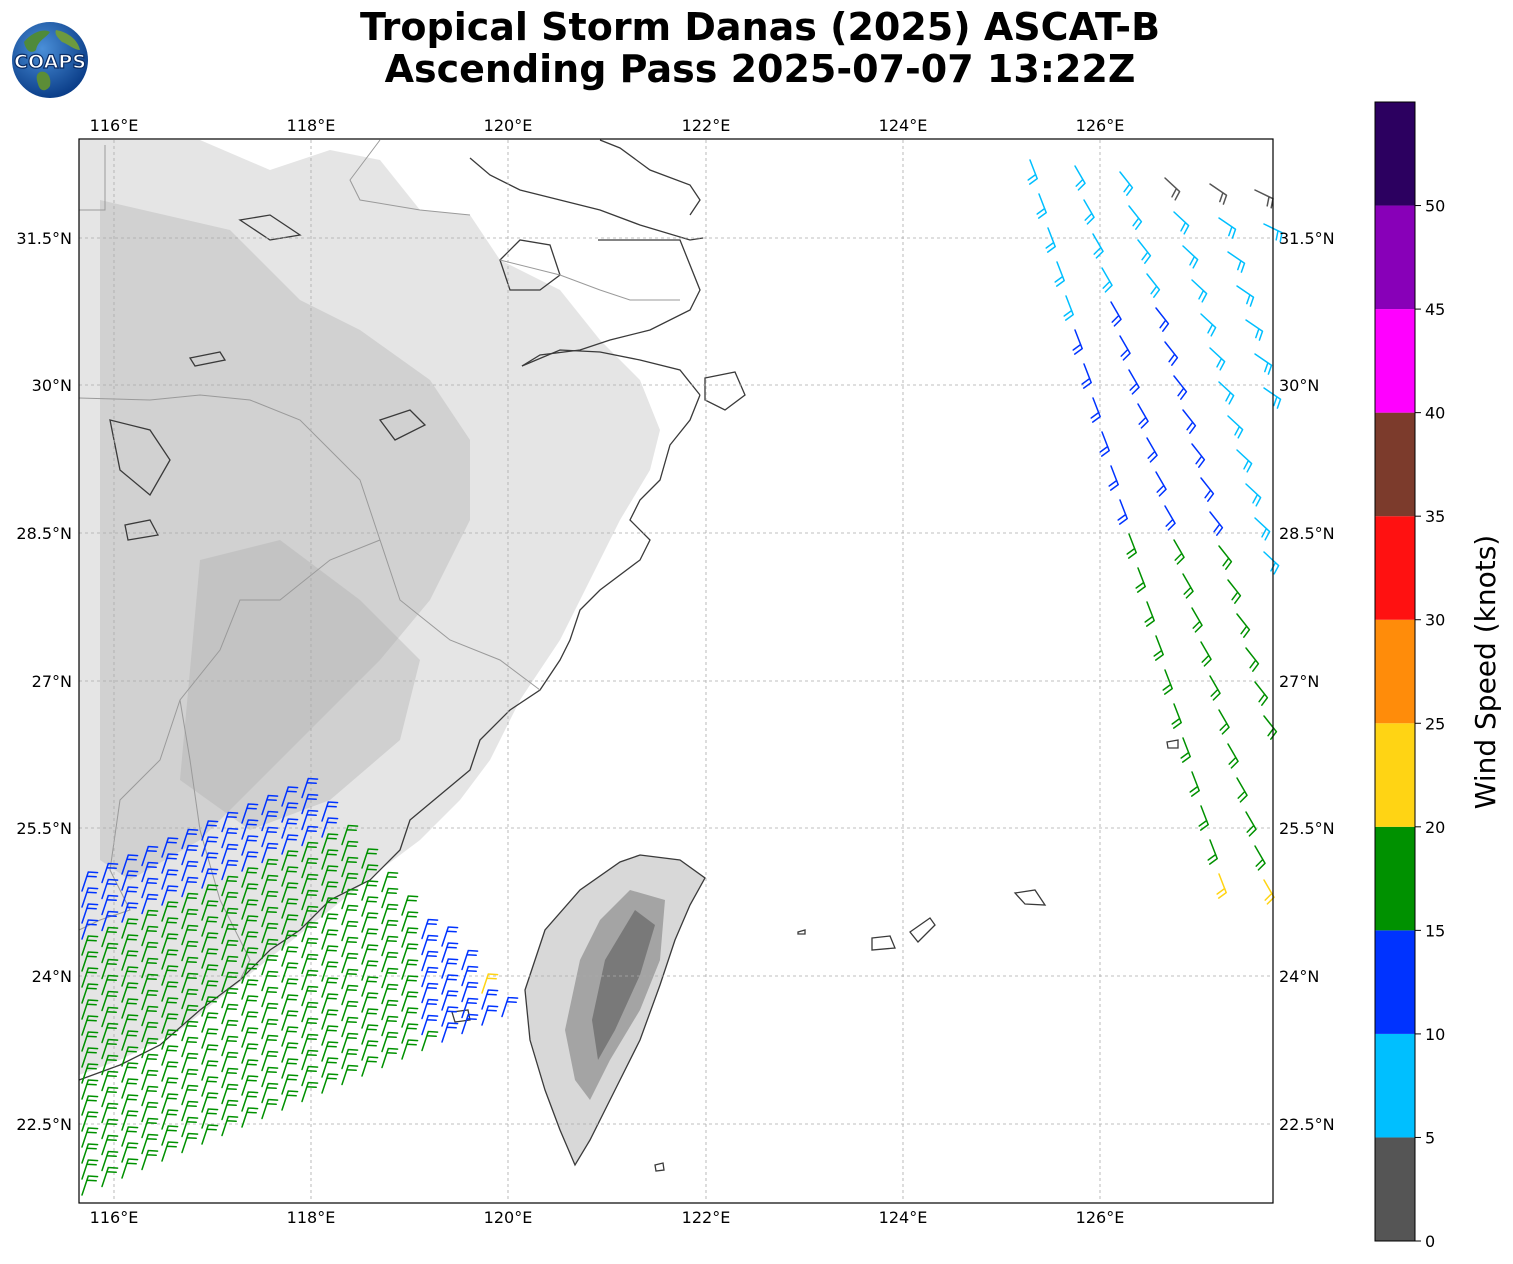 The image size is (1513, 1264). What do you see at coordinates (1307, 1124) in the screenshot?
I see `lat-tick-22.5-right: 22.5°N` at bounding box center [1307, 1124].